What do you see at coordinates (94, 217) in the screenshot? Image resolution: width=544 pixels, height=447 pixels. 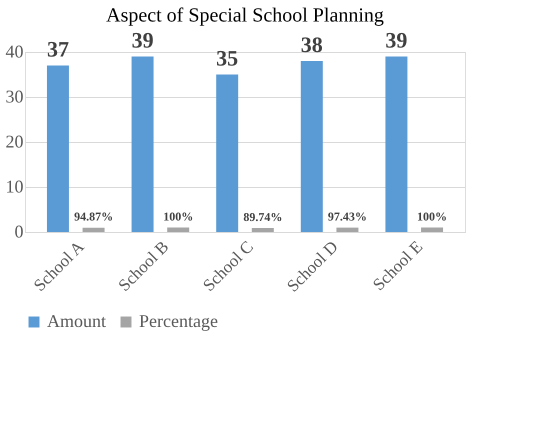 I see `data-label: 94.87%` at bounding box center [94, 217].